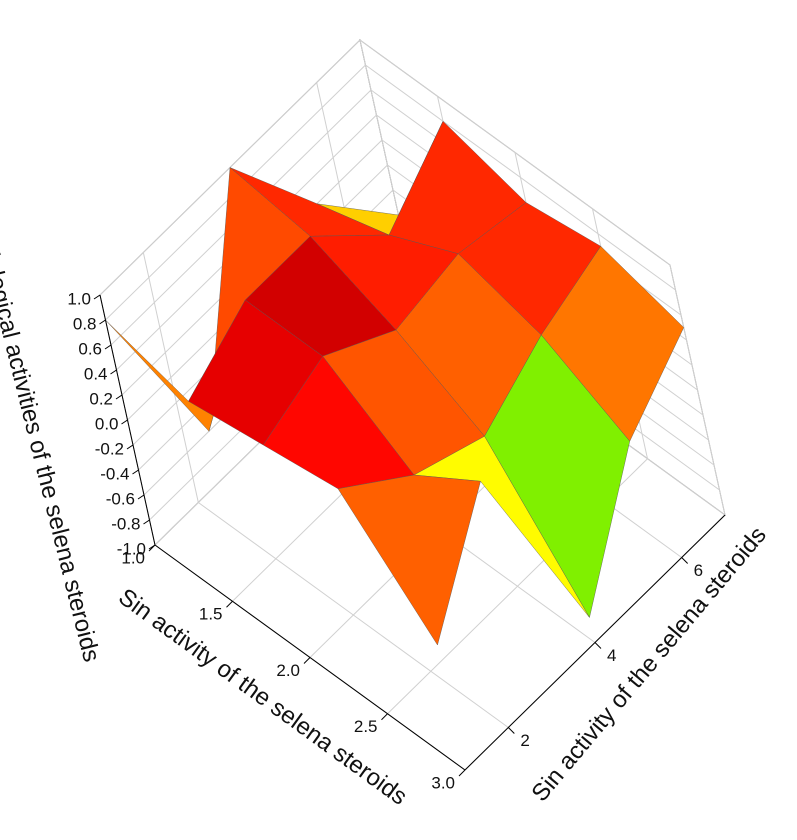 This screenshot has width=797, height=840. I want to click on y-tick-label: 6, so click(698, 570).